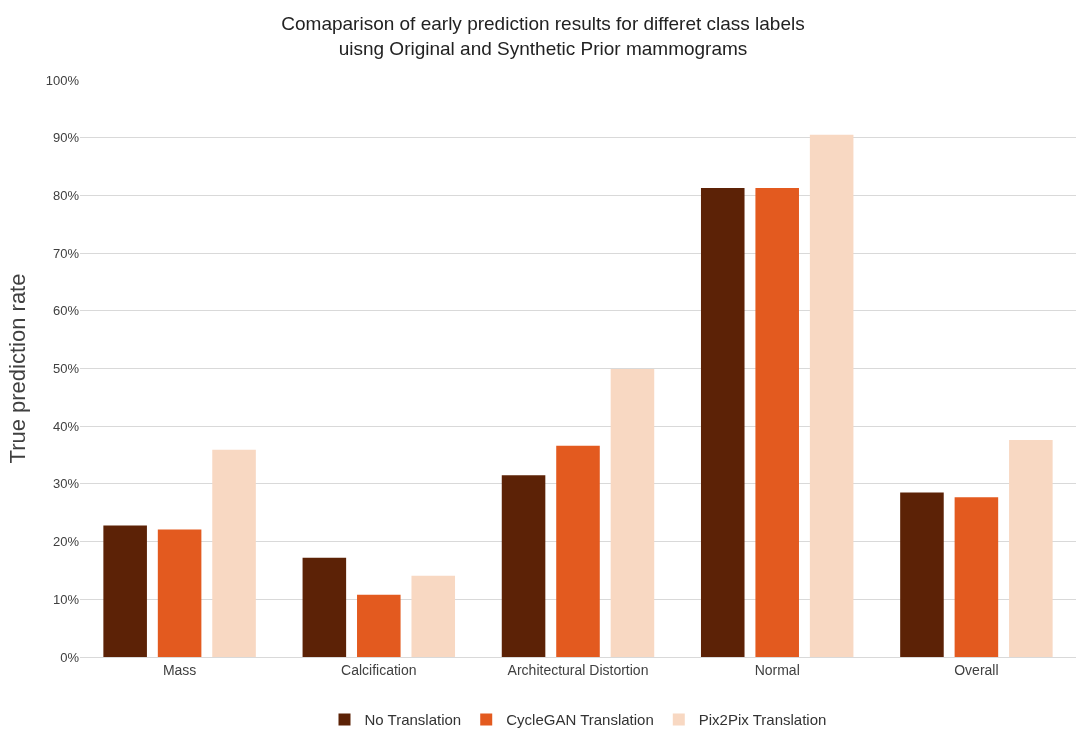 The image size is (1086, 746). Describe the element at coordinates (976, 669) in the screenshot. I see `x-tick-label: Overall` at that location.